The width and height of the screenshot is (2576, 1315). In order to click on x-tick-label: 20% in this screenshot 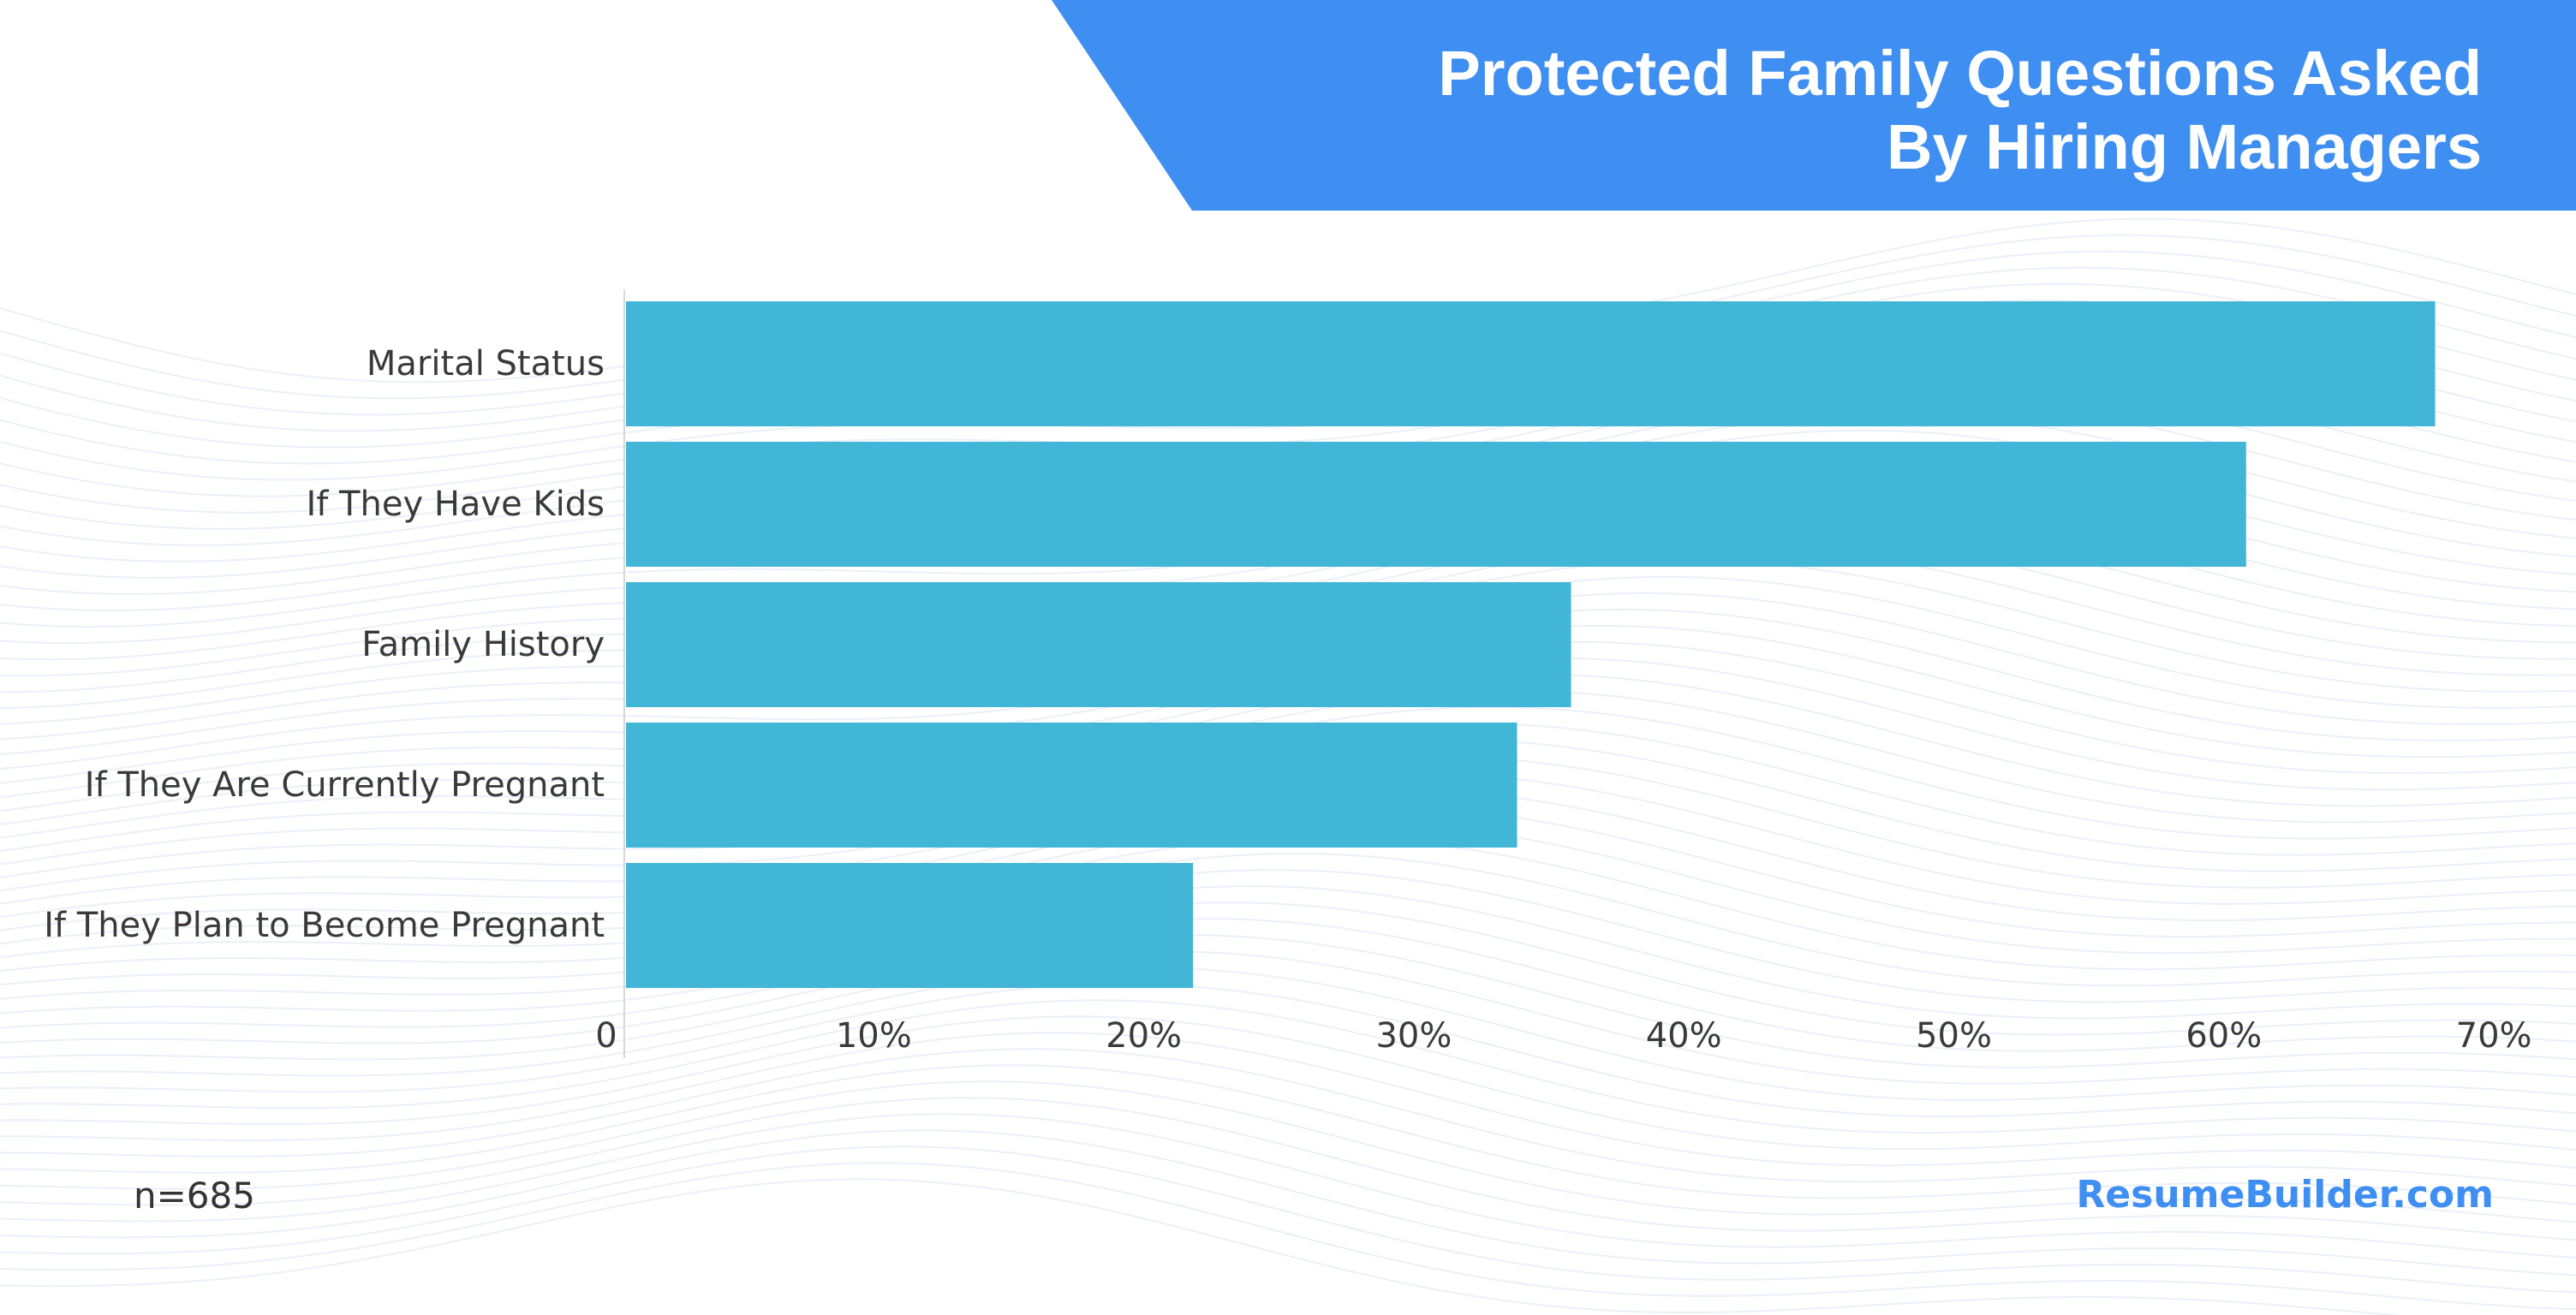, I will do `click(1144, 1036)`.